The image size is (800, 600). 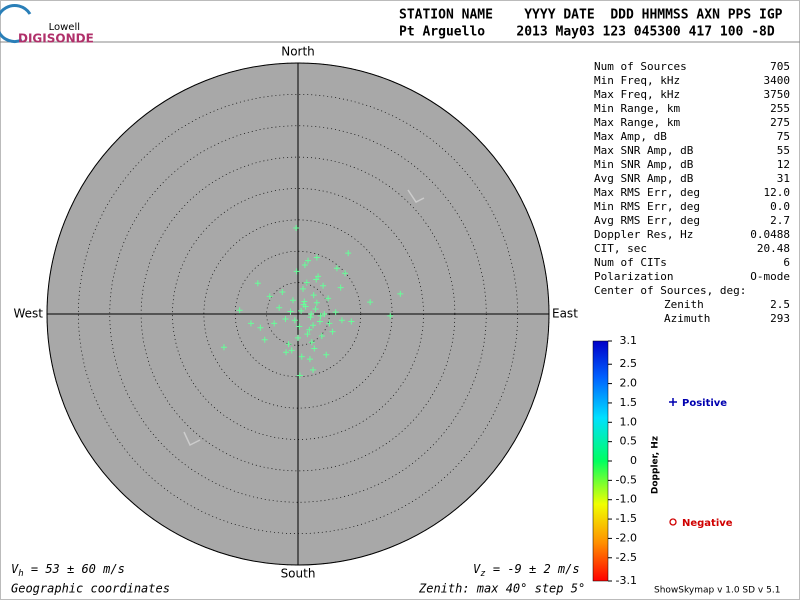 I want to click on colorbar-tick-label: -1.0, so click(x=626, y=499).